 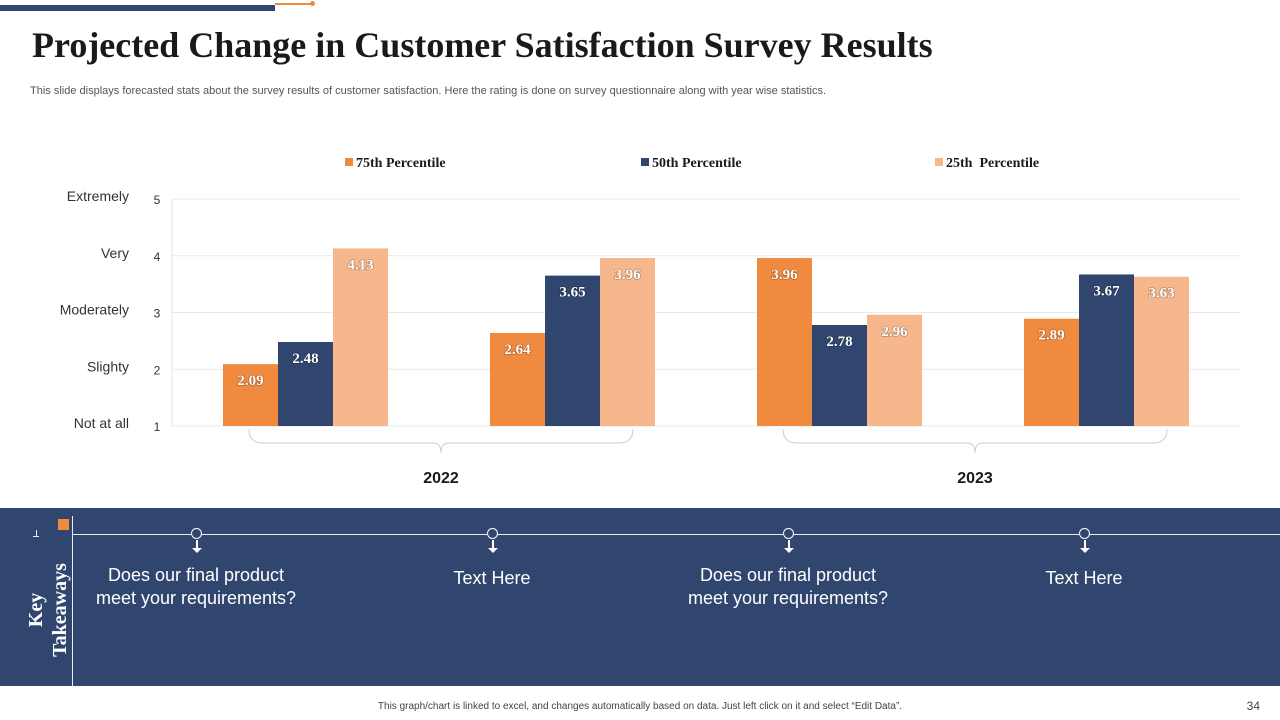 I want to click on group-label-2023: 2023, so click(x=975, y=478).